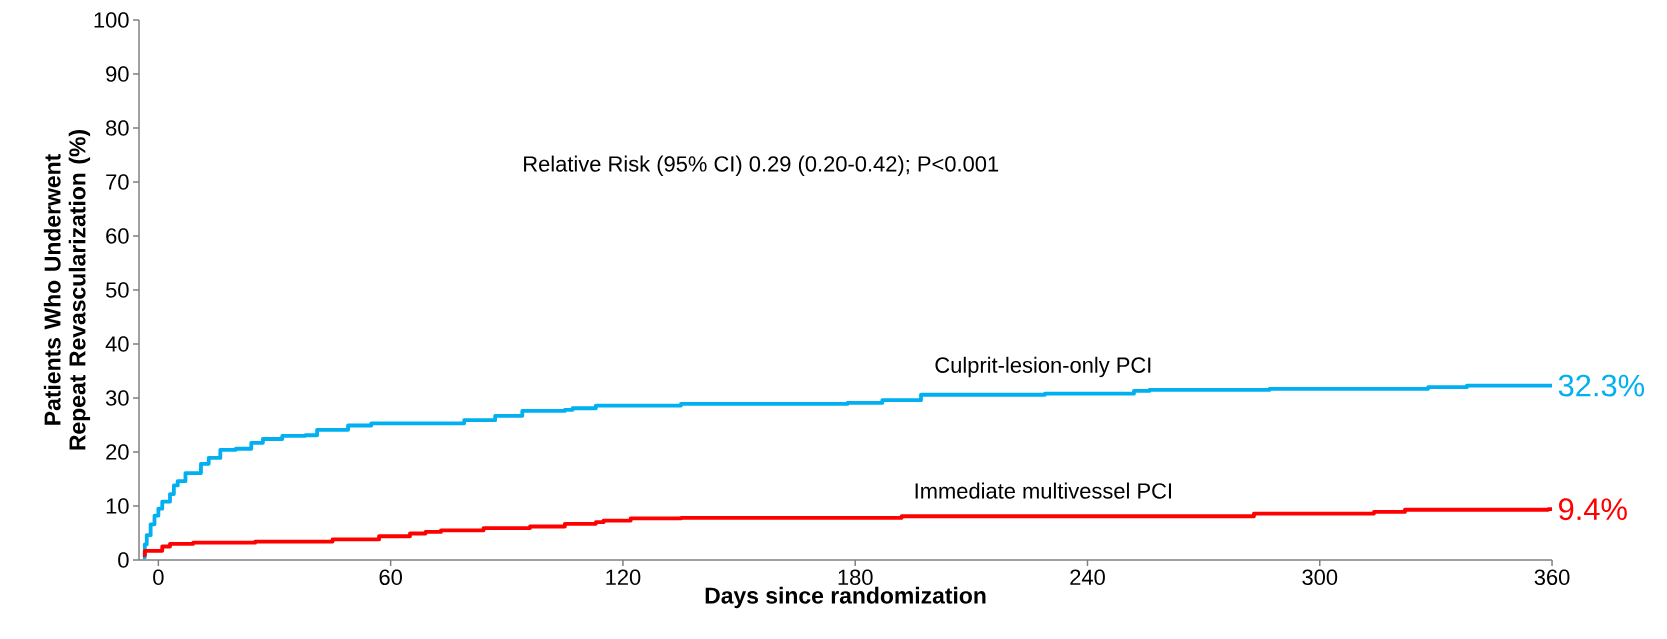 This screenshot has width=1667, height=639. What do you see at coordinates (117, 236) in the screenshot?
I see `y-tick-label: 60` at bounding box center [117, 236].